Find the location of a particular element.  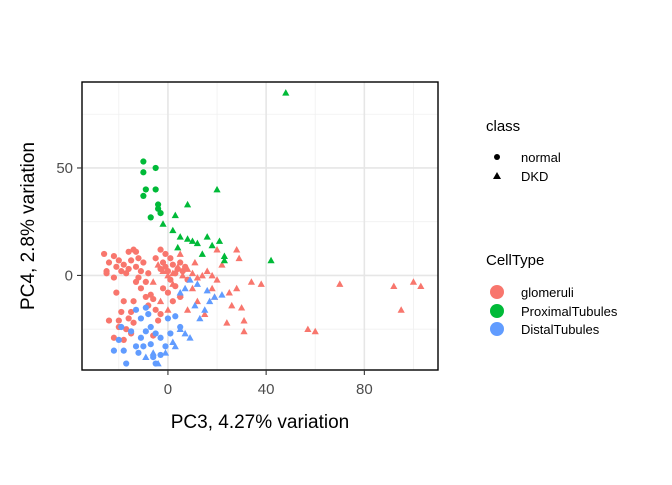

legend-normal-label: normal is located at coordinates (541, 157).